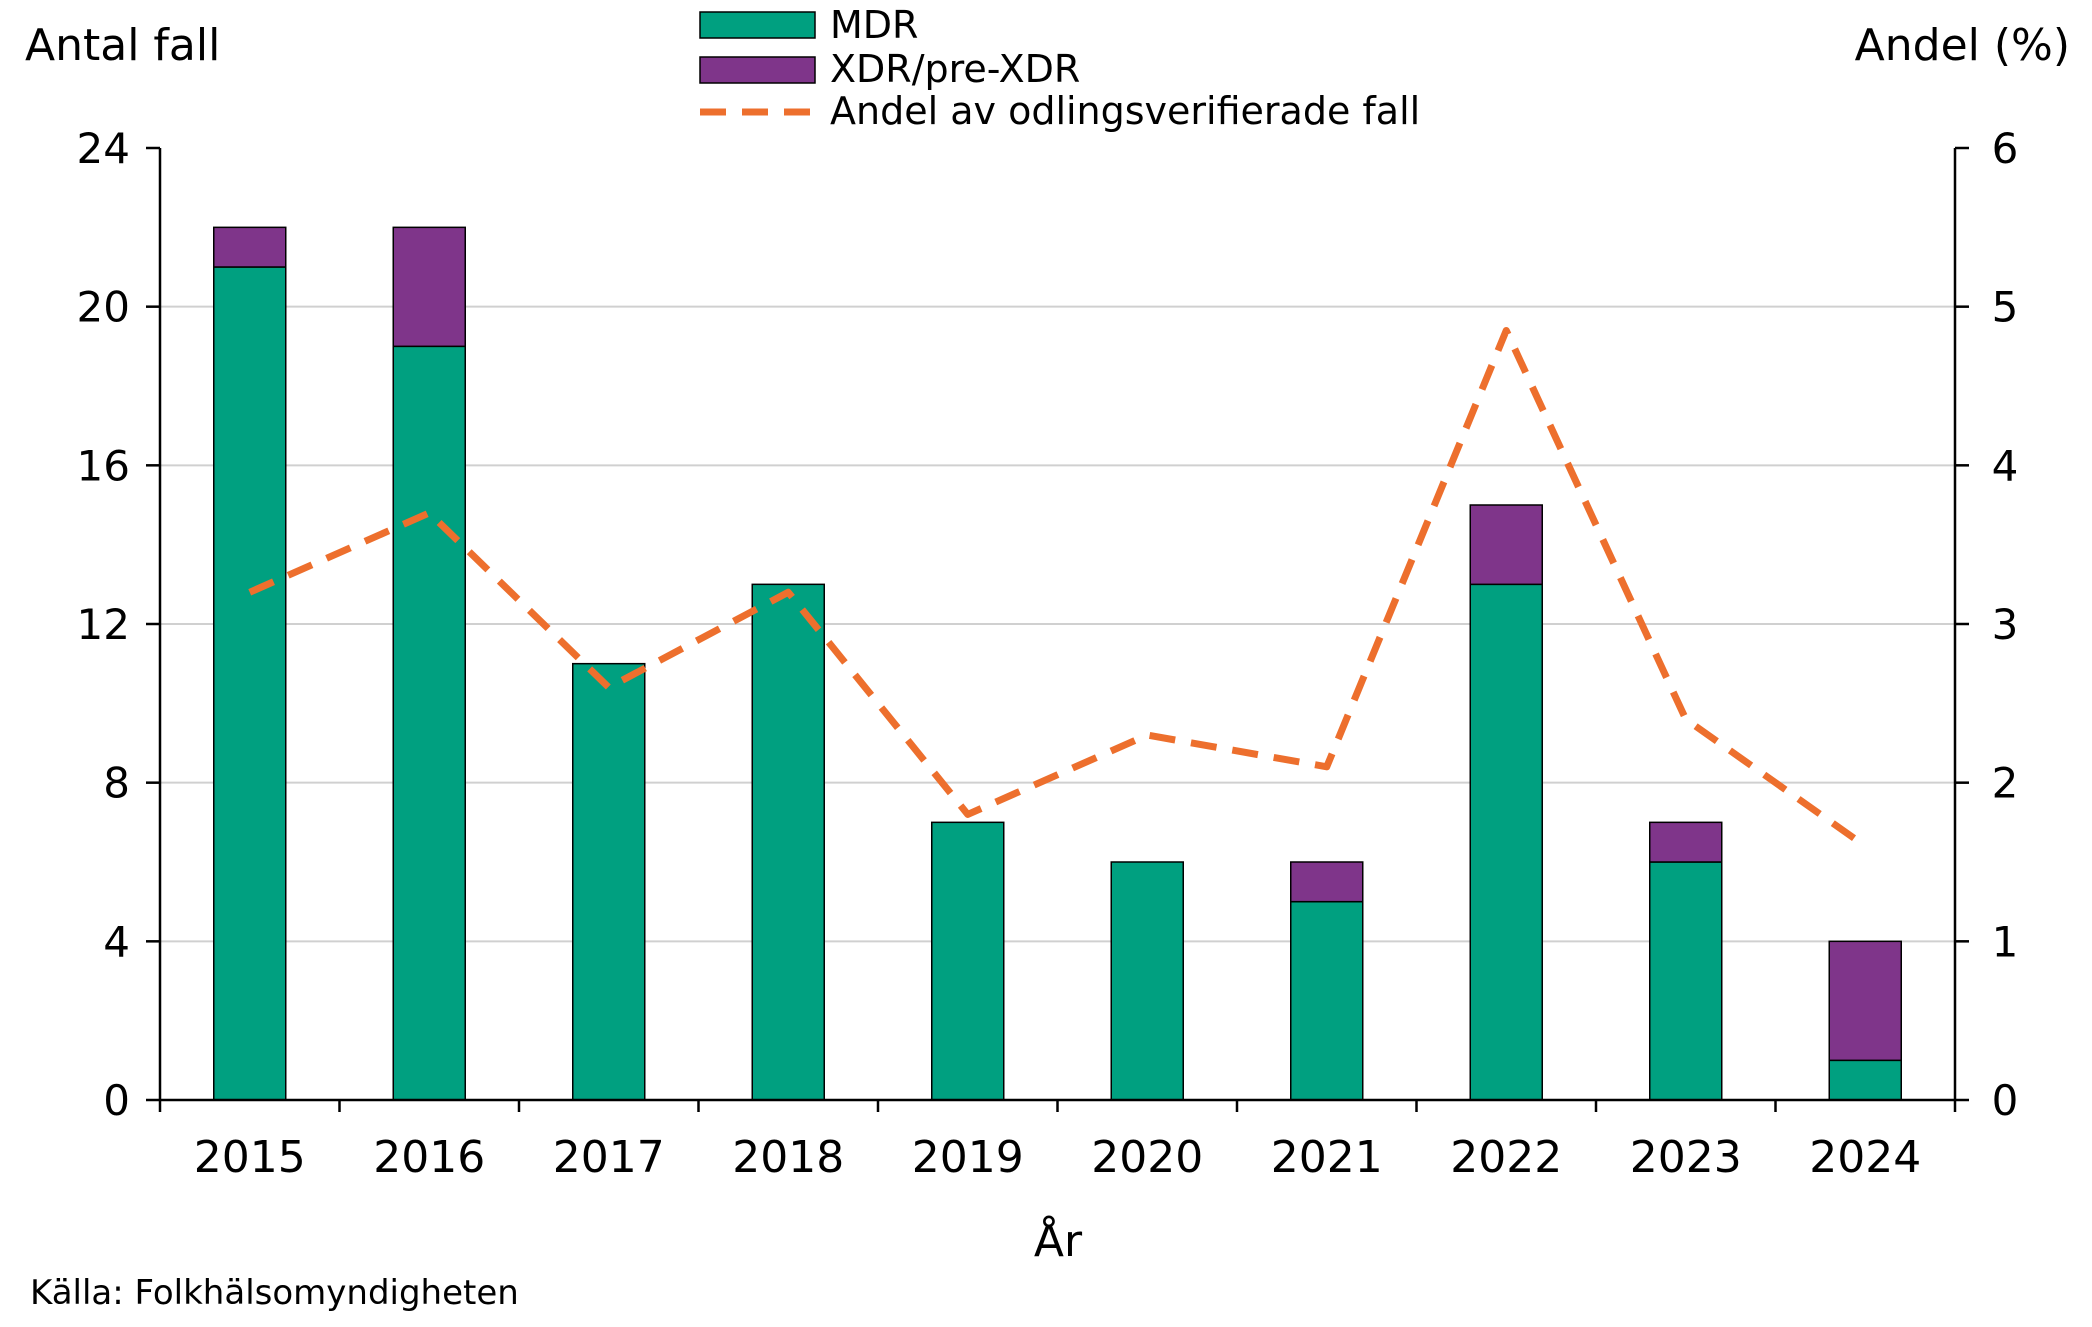  Describe the element at coordinates (116, 783) in the screenshot. I see `left-tick-label-8: 8` at that location.